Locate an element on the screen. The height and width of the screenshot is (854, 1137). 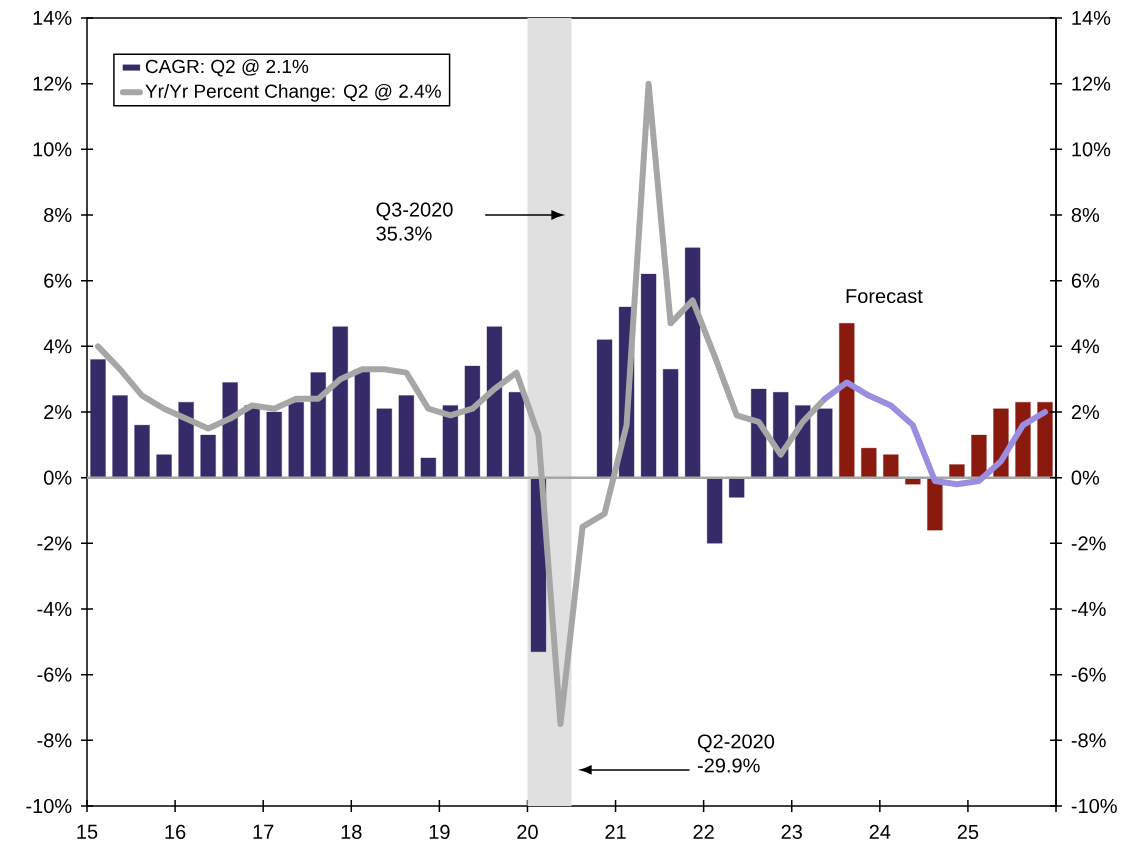
x-tick-label: 25 is located at coordinates (968, 832).